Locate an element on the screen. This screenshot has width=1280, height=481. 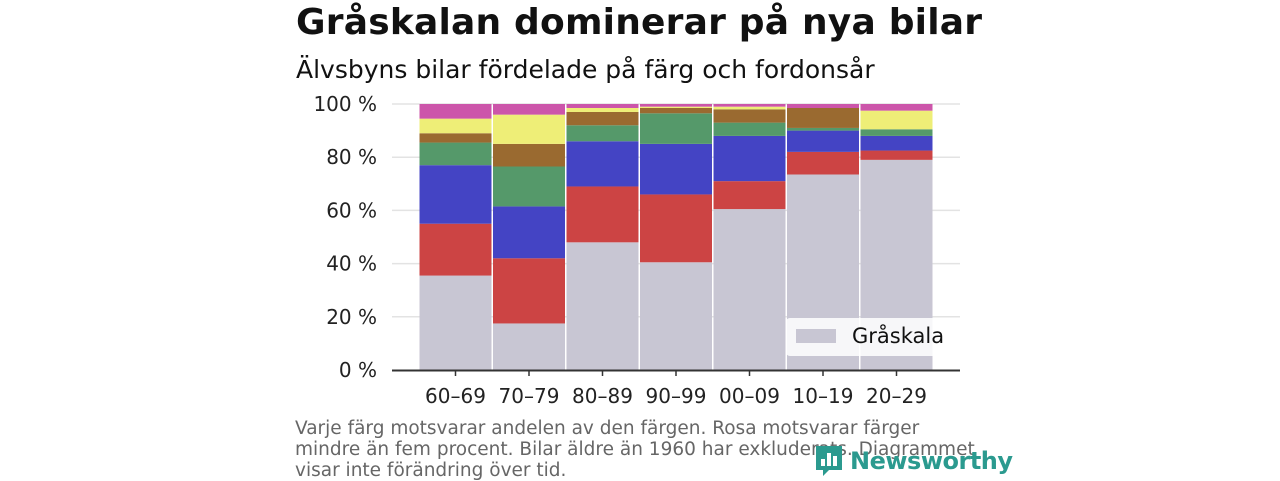
y-tick-label: 60 % is located at coordinates (351, 210).